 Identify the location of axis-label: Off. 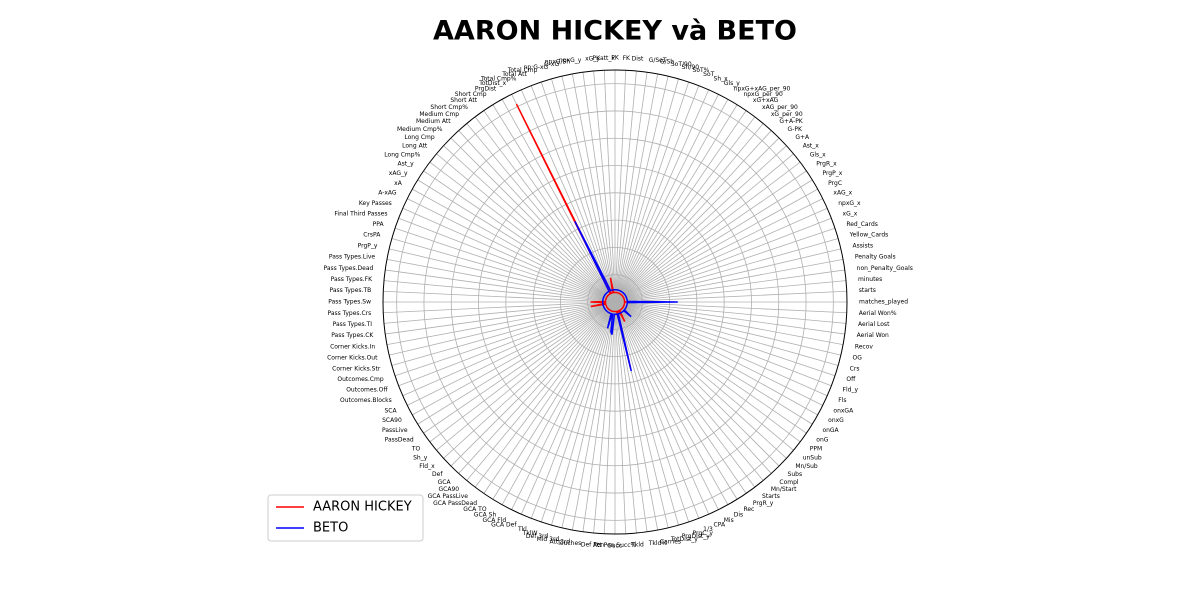
(851, 379).